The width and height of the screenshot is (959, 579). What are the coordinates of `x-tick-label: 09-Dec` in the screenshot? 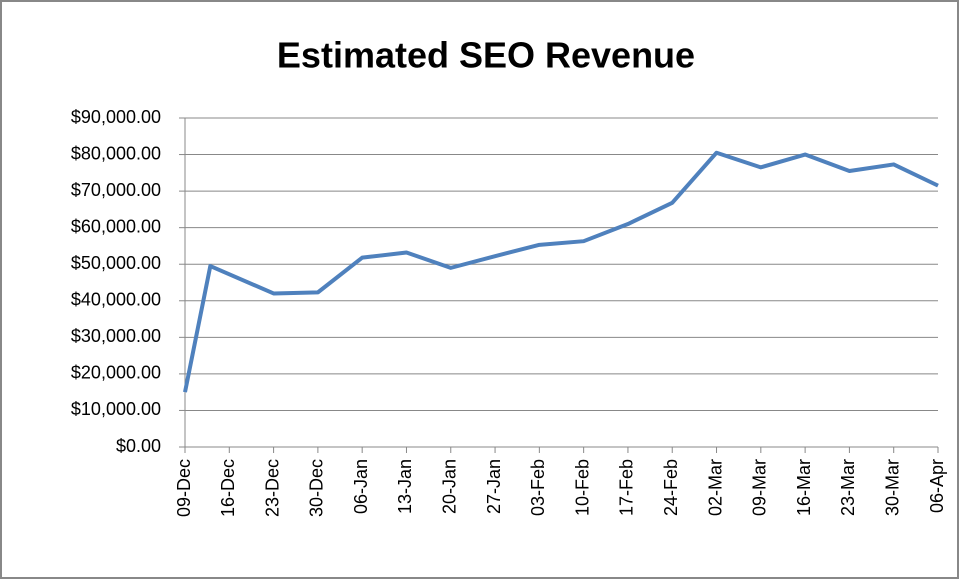 It's located at (184, 488).